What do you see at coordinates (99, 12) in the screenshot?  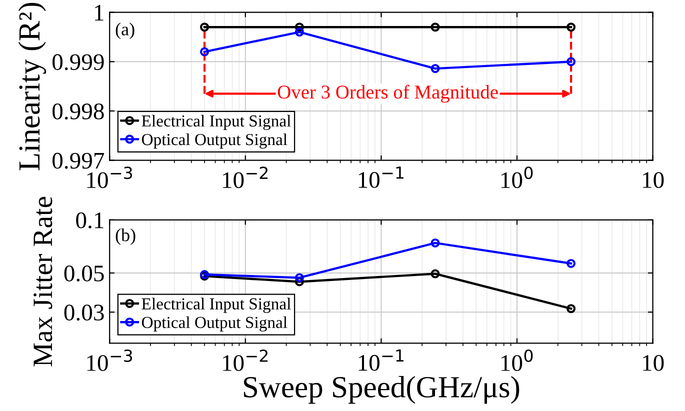 I see `y-tick-label: 1` at bounding box center [99, 12].